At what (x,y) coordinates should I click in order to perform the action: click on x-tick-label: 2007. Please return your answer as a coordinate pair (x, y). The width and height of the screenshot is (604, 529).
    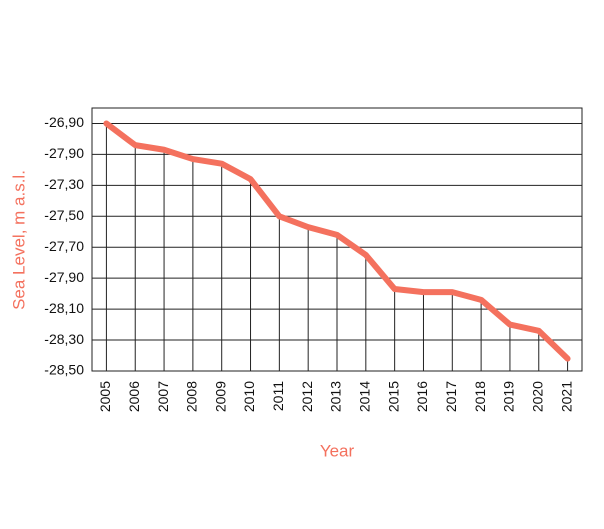
    Looking at the image, I should click on (163, 396).